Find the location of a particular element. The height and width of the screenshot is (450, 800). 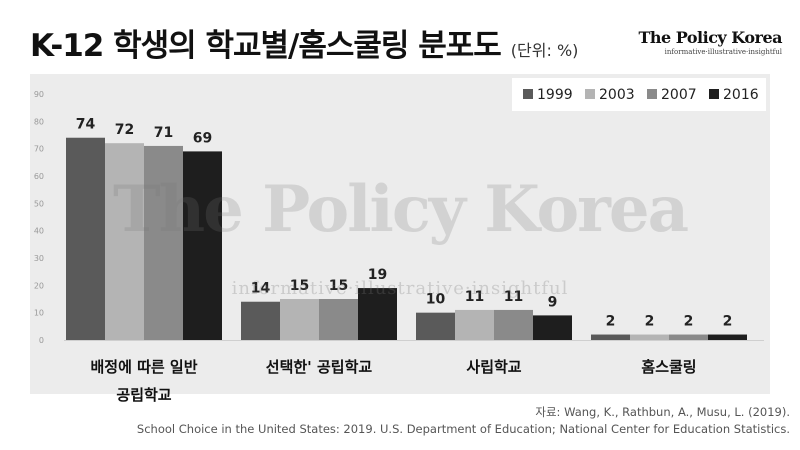

data-label: 74 is located at coordinates (86, 125).